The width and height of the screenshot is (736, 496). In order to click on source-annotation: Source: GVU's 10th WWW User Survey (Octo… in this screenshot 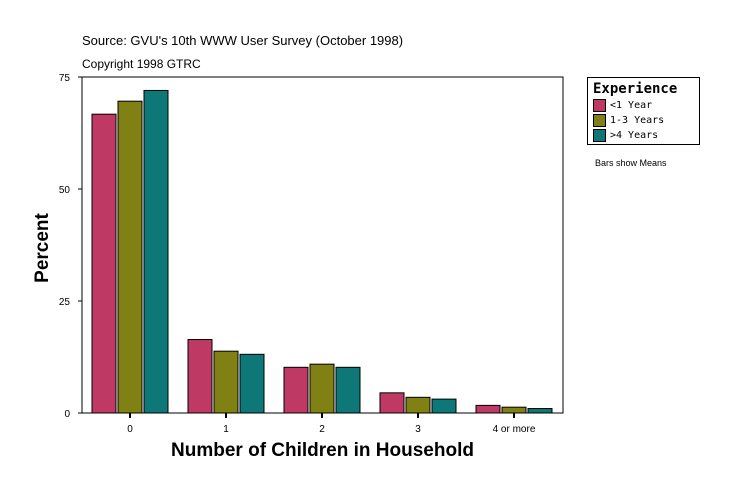, I will do `click(243, 40)`.